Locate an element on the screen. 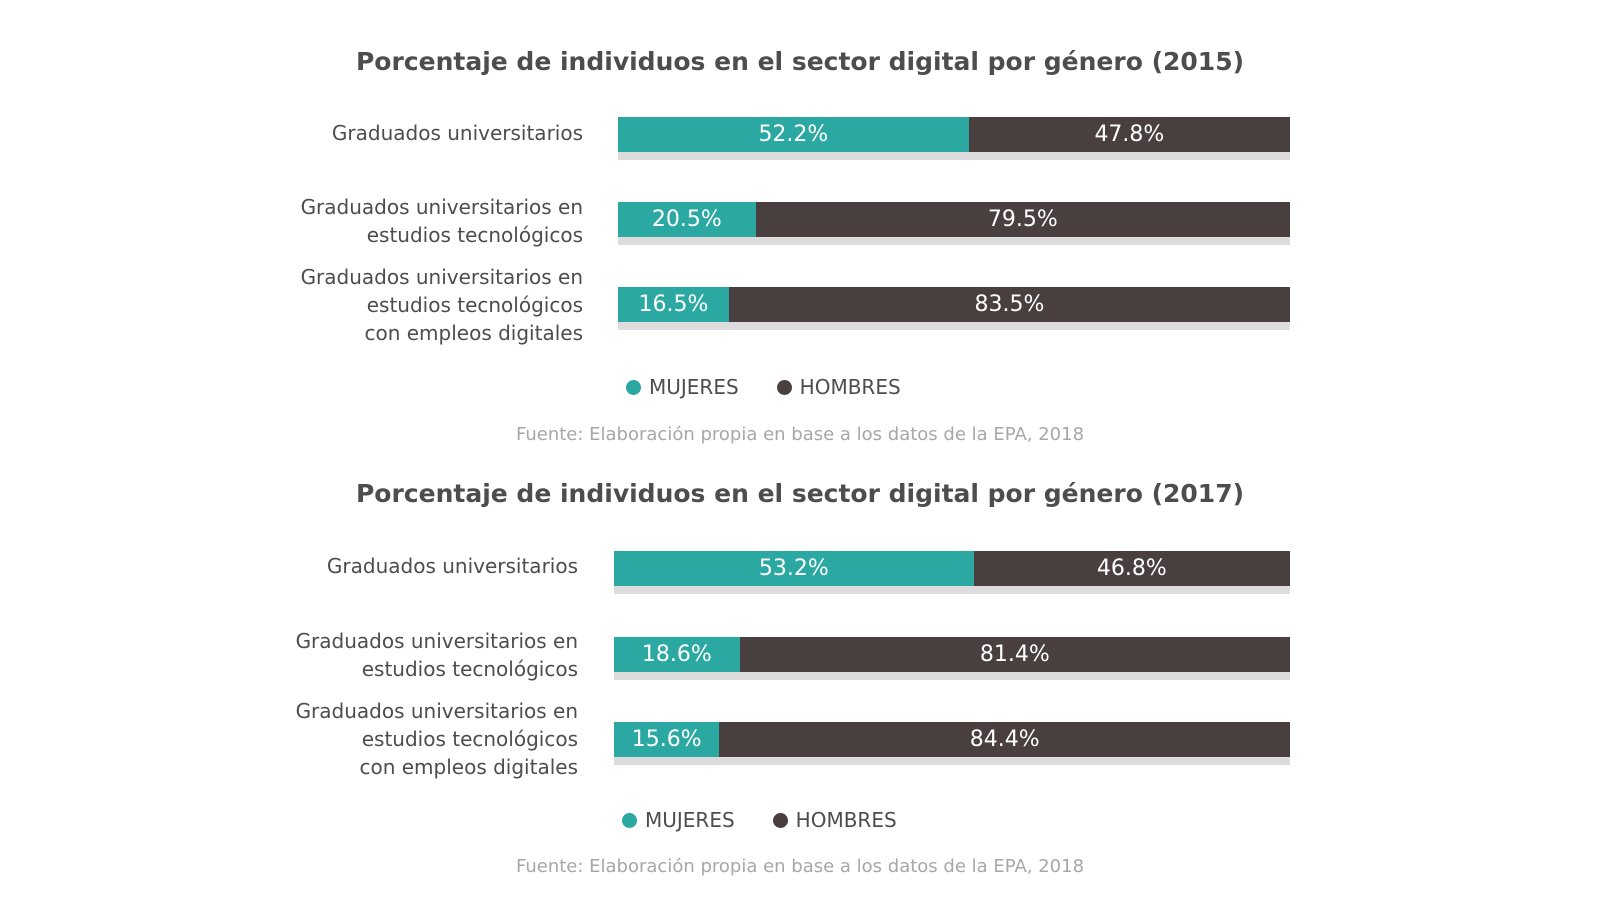  data-label: 47.8% is located at coordinates (1129, 134).